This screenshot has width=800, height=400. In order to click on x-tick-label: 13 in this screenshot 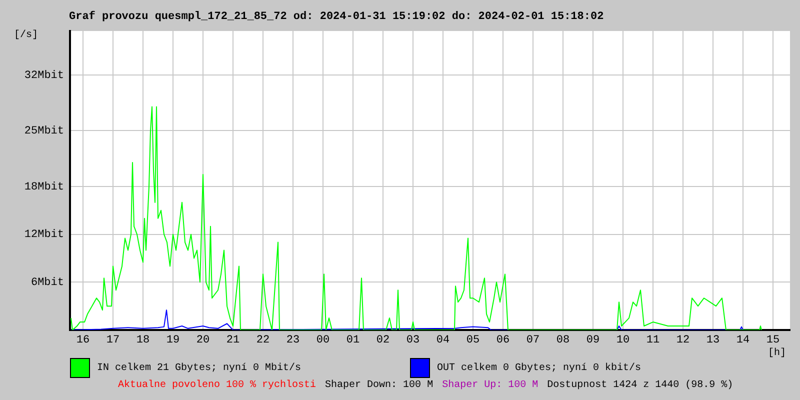, I will do `click(713, 340)`.